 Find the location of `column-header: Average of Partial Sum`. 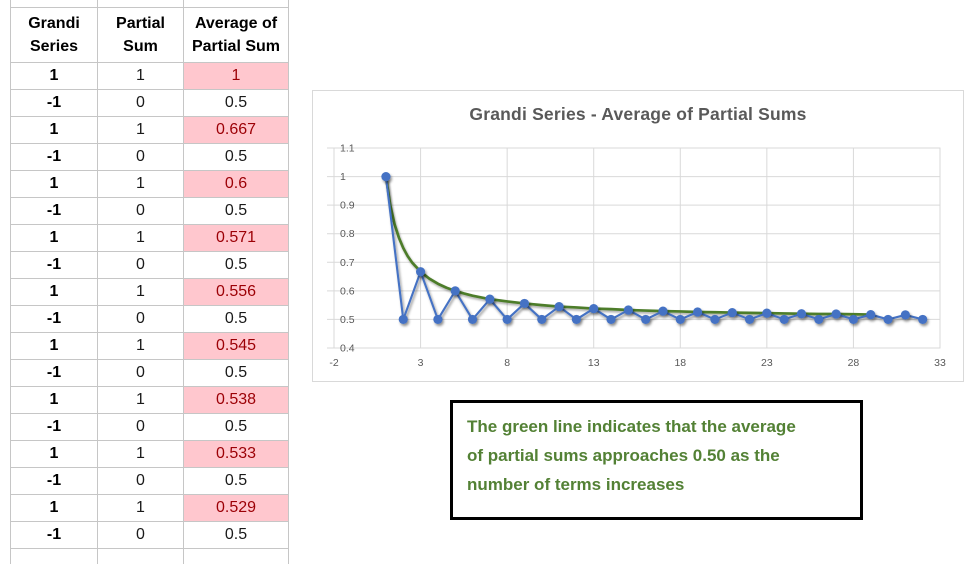

column-header: Average of Partial Sum is located at coordinates (236, 35).